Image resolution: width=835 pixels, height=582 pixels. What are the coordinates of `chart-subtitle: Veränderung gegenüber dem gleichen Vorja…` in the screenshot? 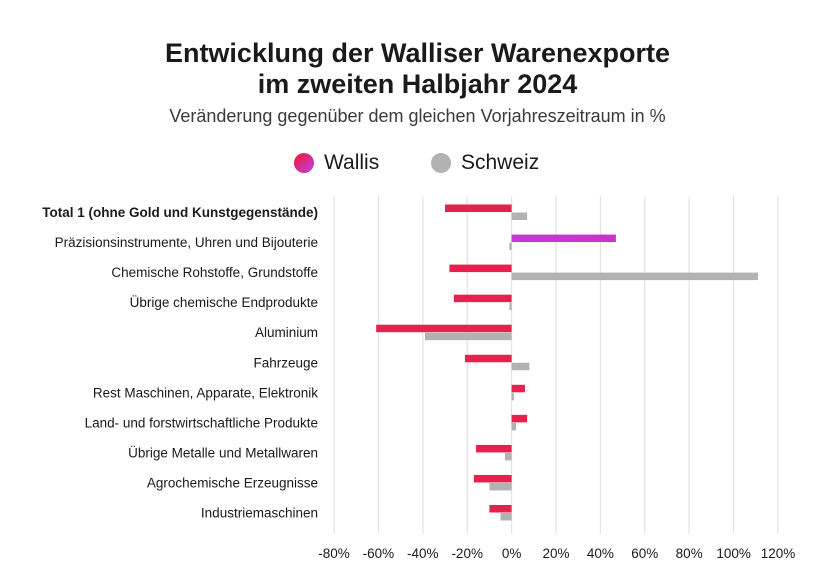 It's located at (417, 116).